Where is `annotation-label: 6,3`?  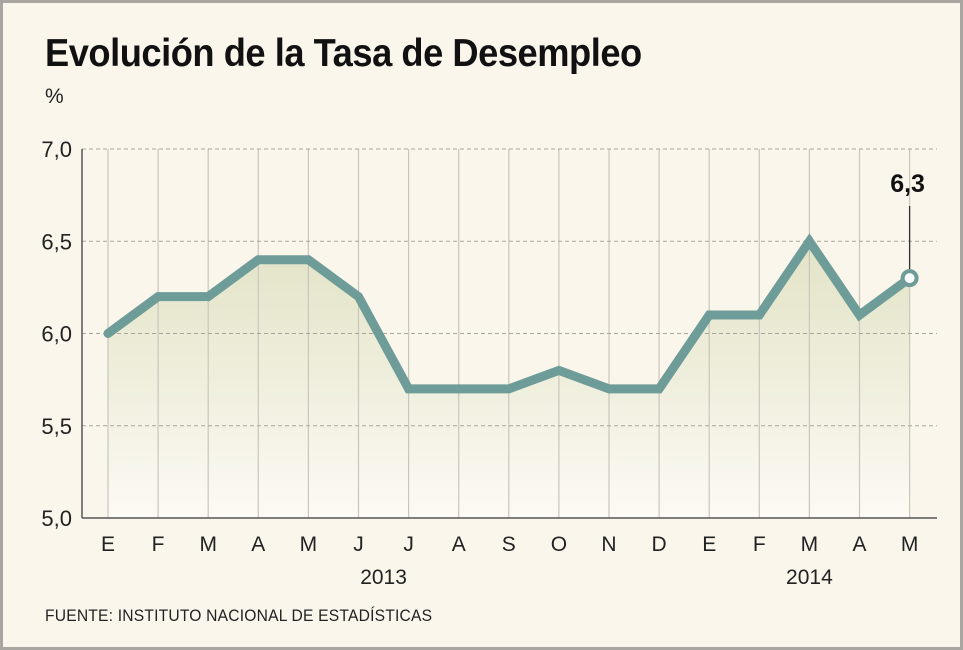
annotation-label: 6,3 is located at coordinates (907, 184).